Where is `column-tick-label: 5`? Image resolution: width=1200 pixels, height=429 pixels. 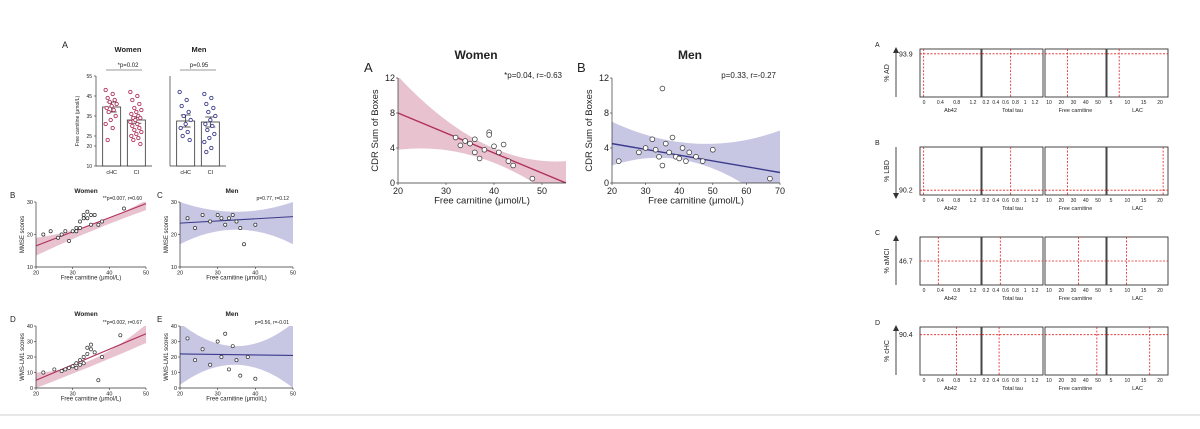 column-tick-label: 5 is located at coordinates (1111, 201).